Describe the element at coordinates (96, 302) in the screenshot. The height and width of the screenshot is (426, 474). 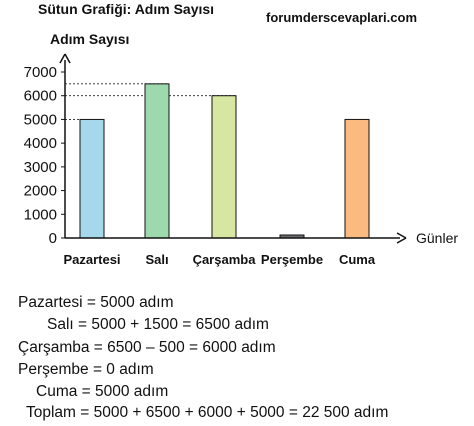
I see `calc-line-pazartesi: Pazartesi = 5000 adım` at that location.